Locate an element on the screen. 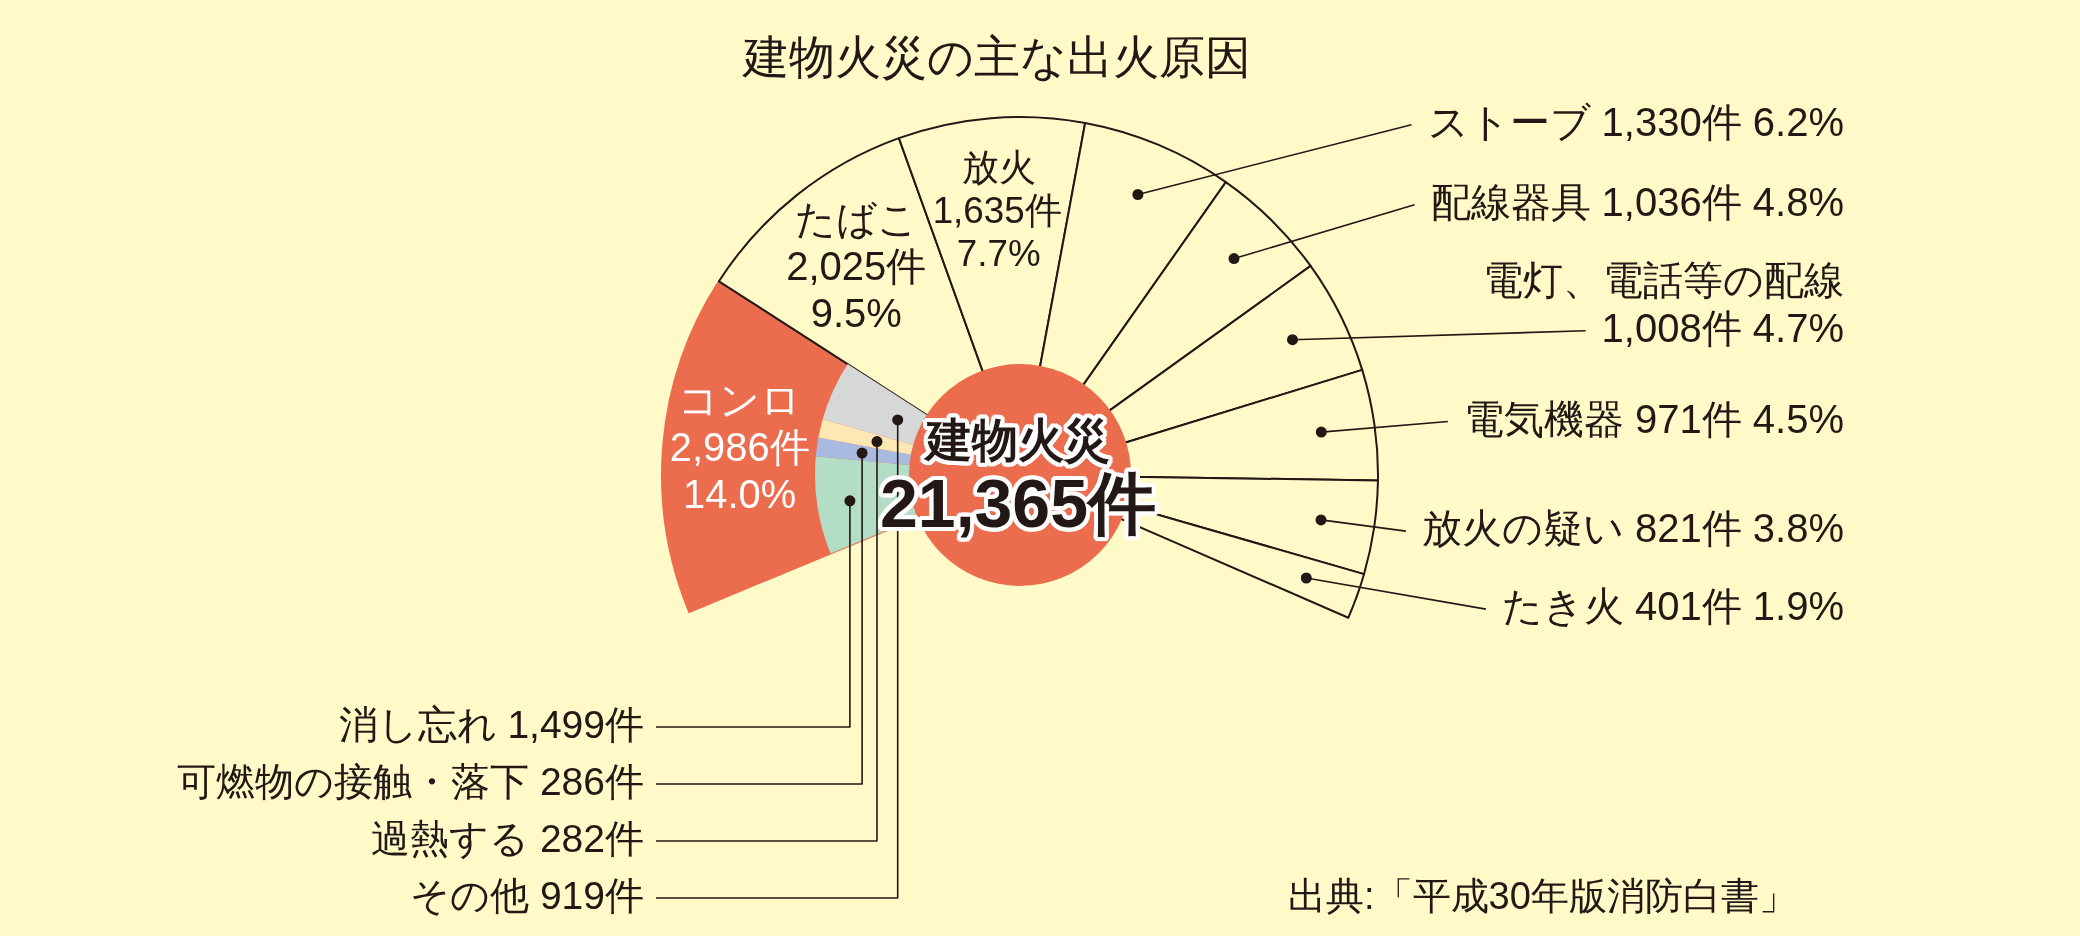 The height and width of the screenshot is (936, 2080). slice-label: 電灯、電話等の配線 is located at coordinates (1663, 279).